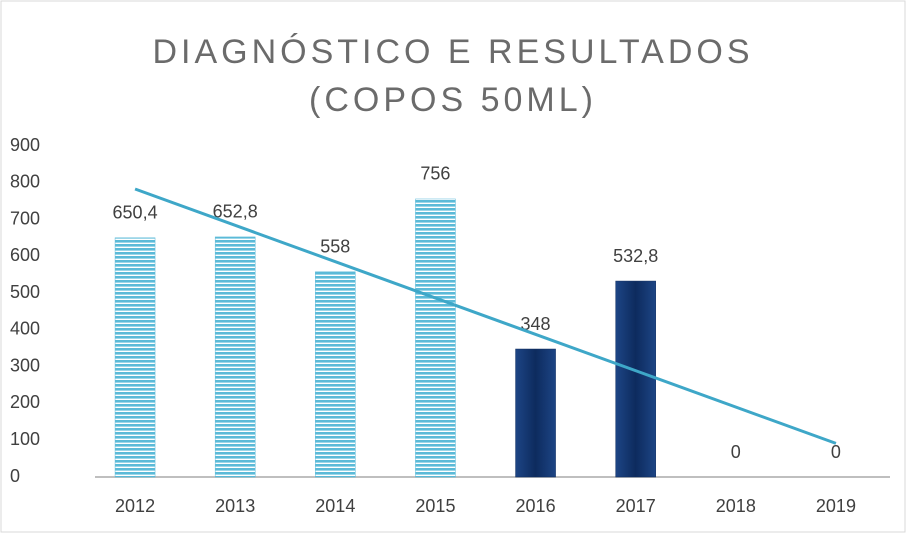  I want to click on x-tick-label: 2016, so click(536, 506).